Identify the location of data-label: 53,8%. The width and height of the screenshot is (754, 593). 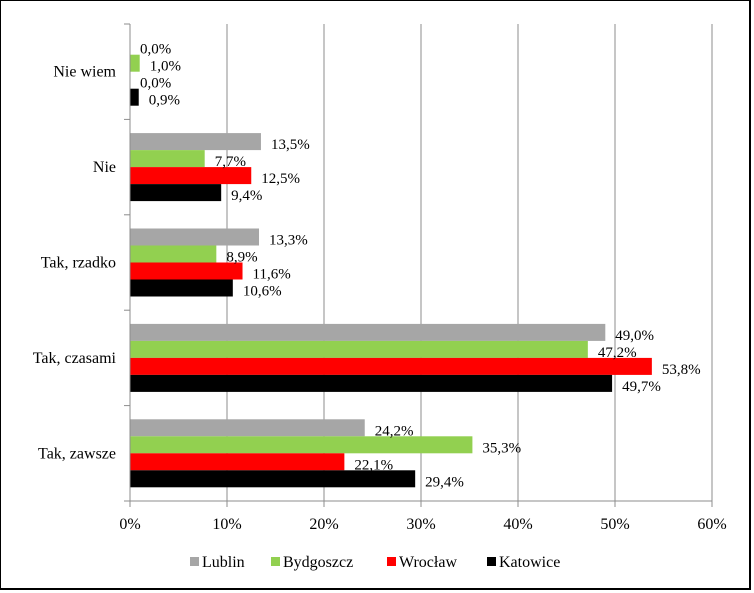
(681, 370).